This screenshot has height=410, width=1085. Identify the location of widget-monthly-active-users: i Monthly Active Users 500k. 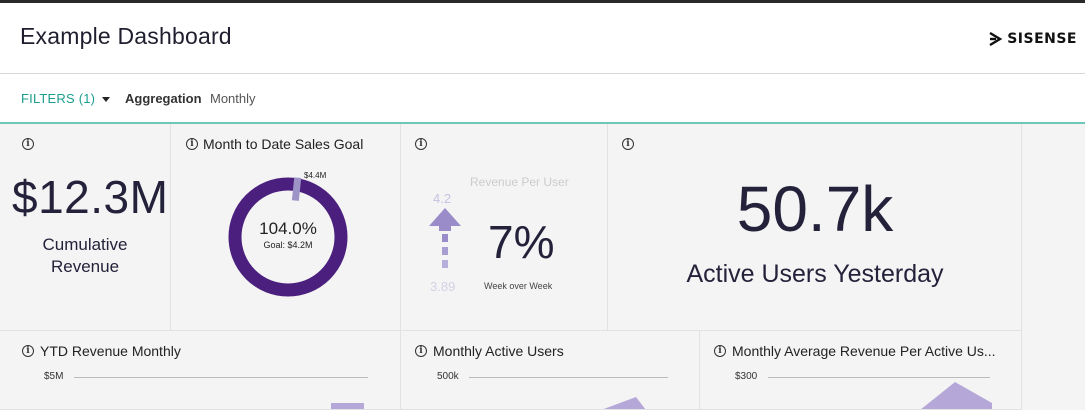
(550, 370).